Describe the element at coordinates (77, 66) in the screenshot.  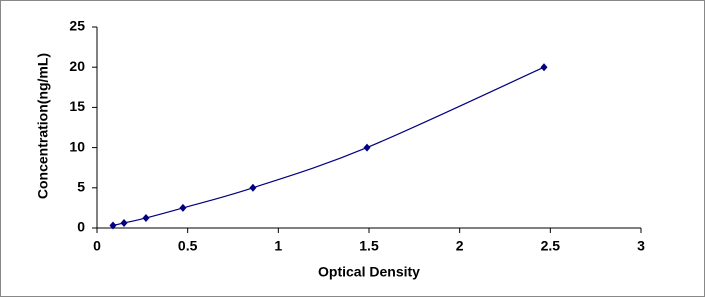
I see `y-tick-label: 20` at that location.